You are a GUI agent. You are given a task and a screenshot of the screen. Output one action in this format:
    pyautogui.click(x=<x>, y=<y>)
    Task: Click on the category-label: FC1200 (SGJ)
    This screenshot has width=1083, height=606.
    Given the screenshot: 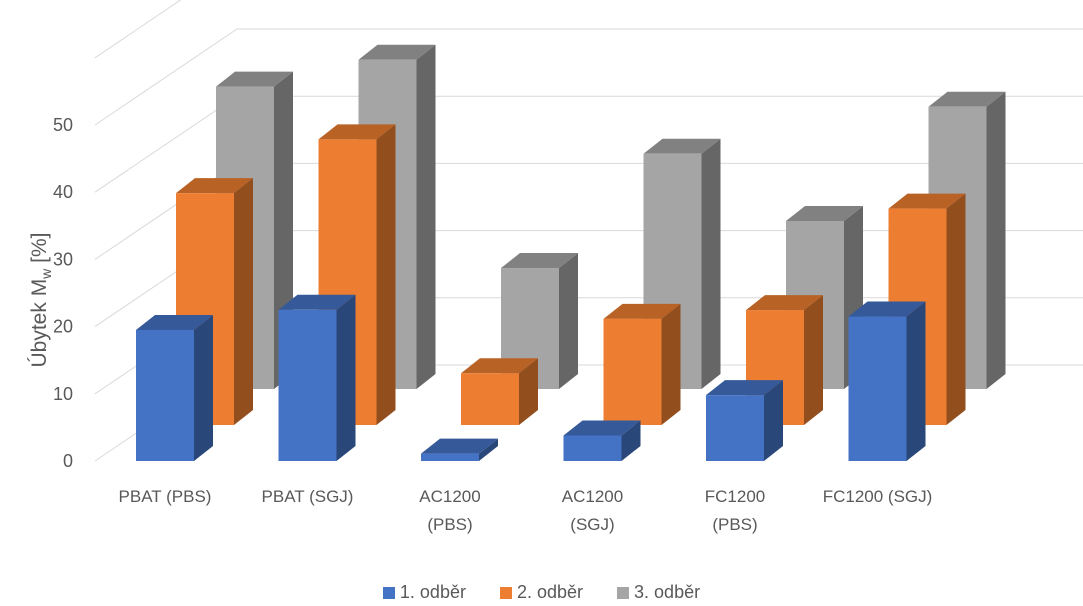 What is the action you would take?
    pyautogui.click(x=878, y=496)
    